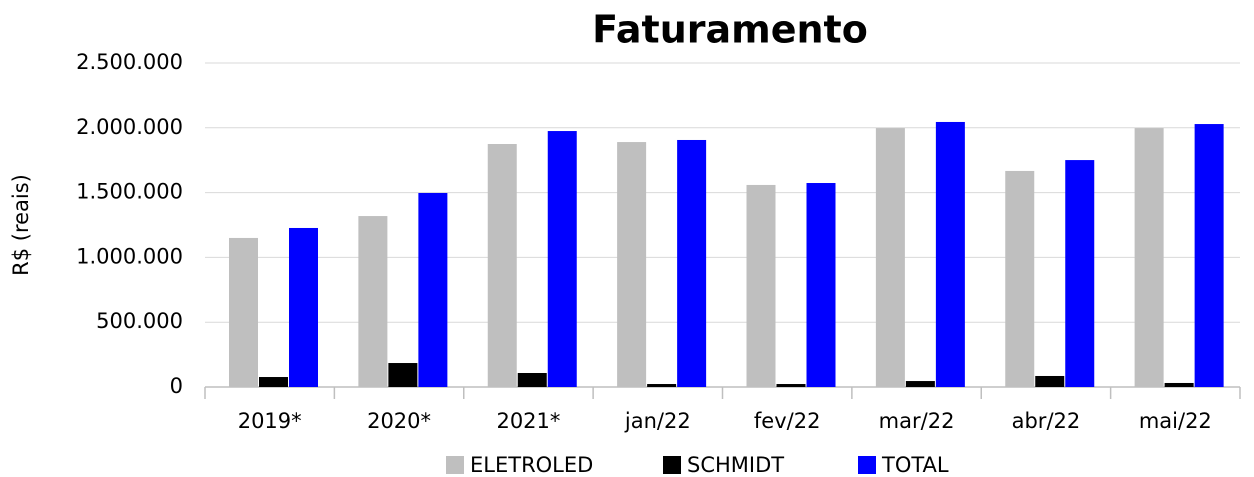 Image resolution: width=1254 pixels, height=477 pixels. I want to click on x-tick-label: 2019*, so click(270, 421).